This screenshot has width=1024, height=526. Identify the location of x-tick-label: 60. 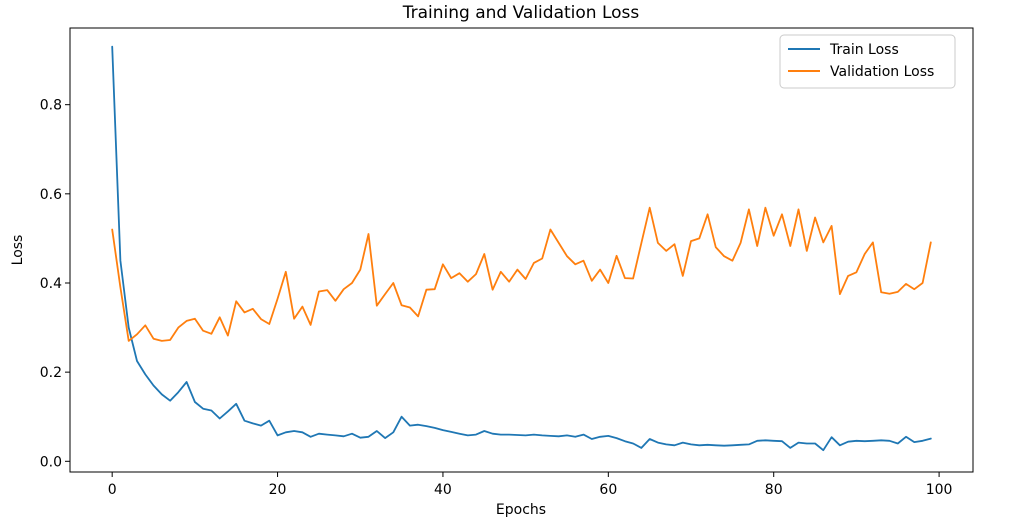
(608, 490).